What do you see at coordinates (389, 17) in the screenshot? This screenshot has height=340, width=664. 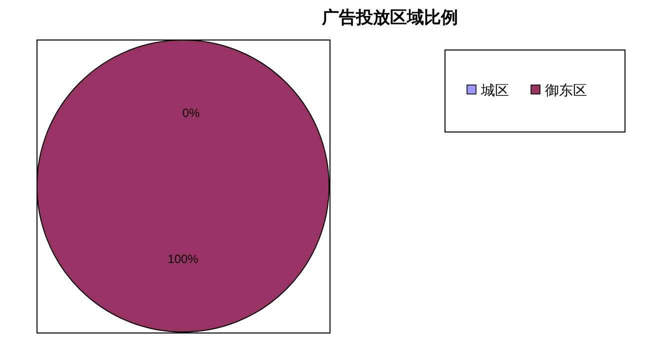 I see `chart-title: 广告投放区域比例` at bounding box center [389, 17].